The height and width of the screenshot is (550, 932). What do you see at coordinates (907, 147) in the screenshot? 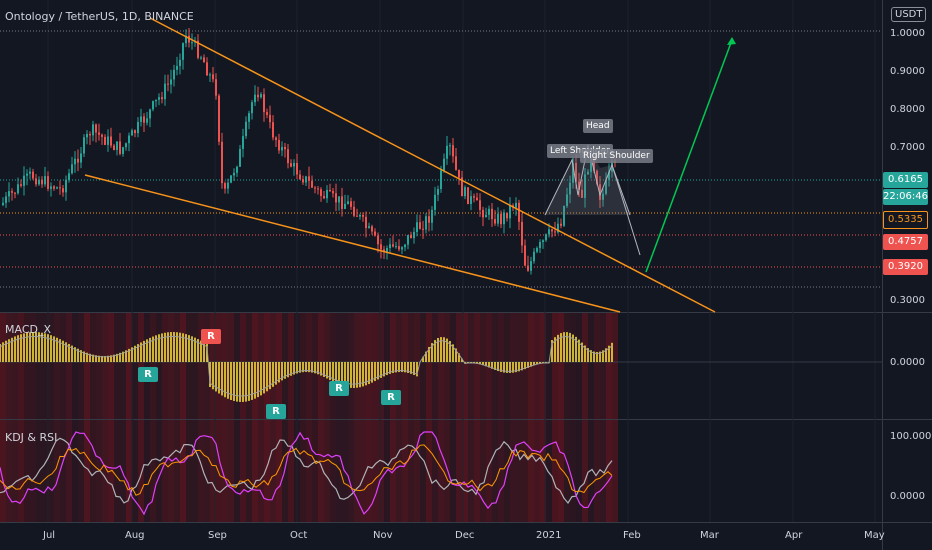
I see `price-tick: 0.7000` at bounding box center [907, 147].